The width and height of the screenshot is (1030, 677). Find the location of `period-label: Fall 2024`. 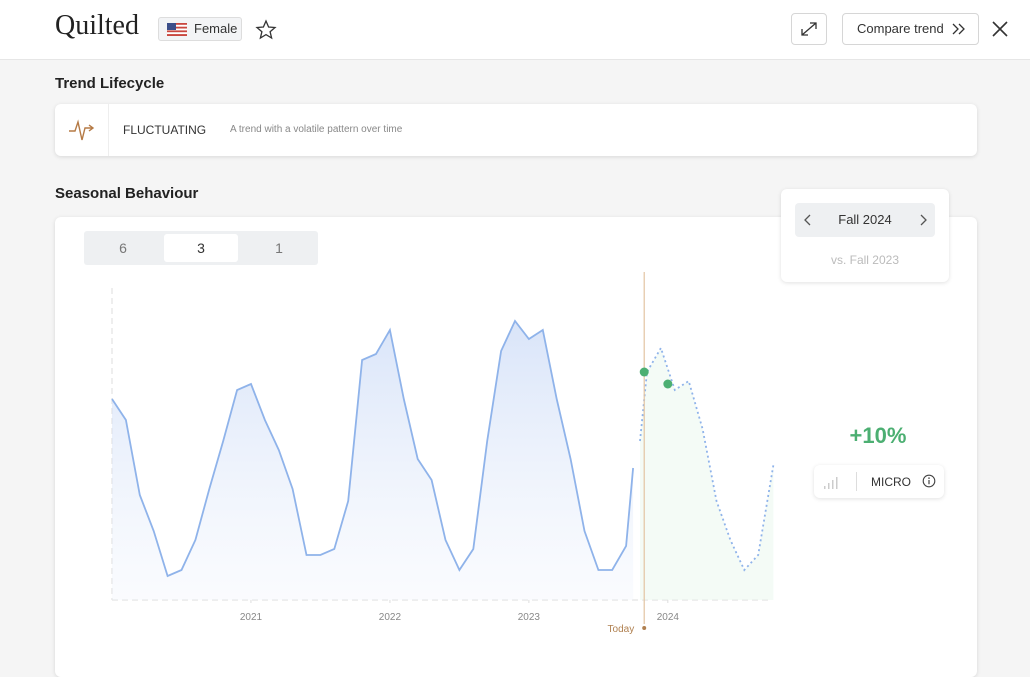

period-label: Fall 2024 is located at coordinates (865, 219).